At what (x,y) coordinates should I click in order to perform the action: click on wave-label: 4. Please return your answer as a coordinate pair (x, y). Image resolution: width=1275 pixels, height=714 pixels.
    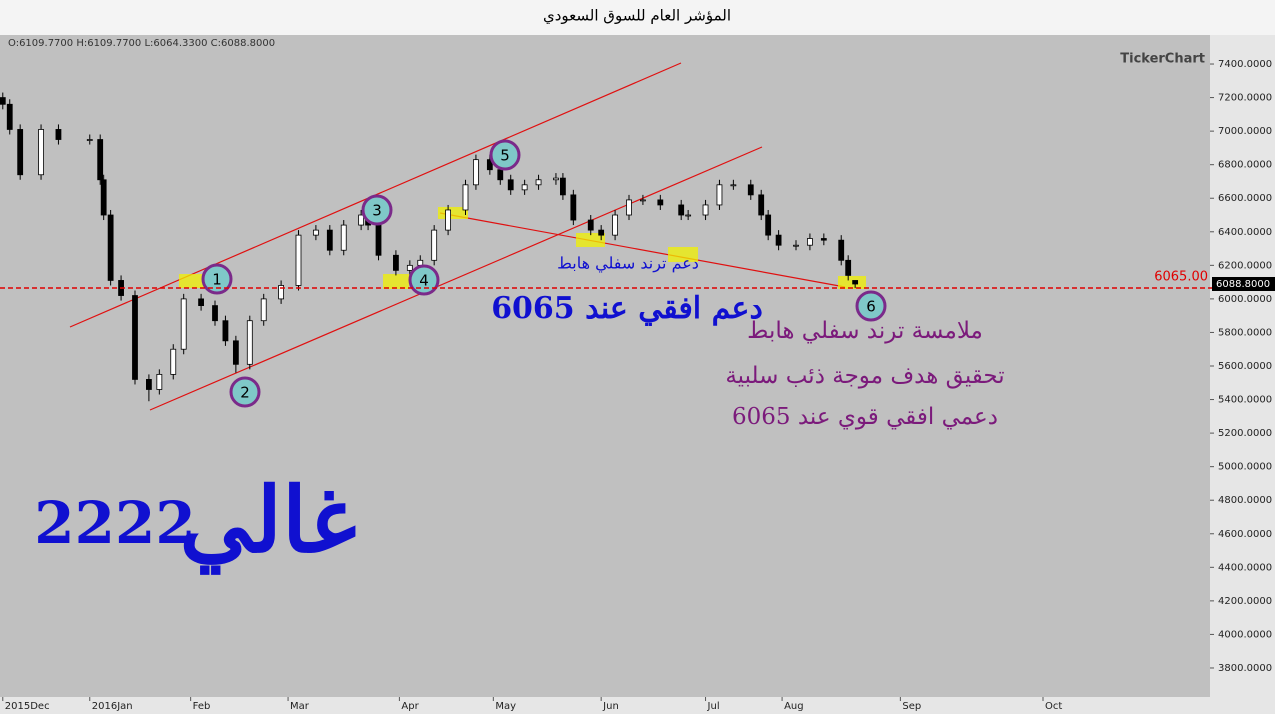
    Looking at the image, I should click on (424, 281).